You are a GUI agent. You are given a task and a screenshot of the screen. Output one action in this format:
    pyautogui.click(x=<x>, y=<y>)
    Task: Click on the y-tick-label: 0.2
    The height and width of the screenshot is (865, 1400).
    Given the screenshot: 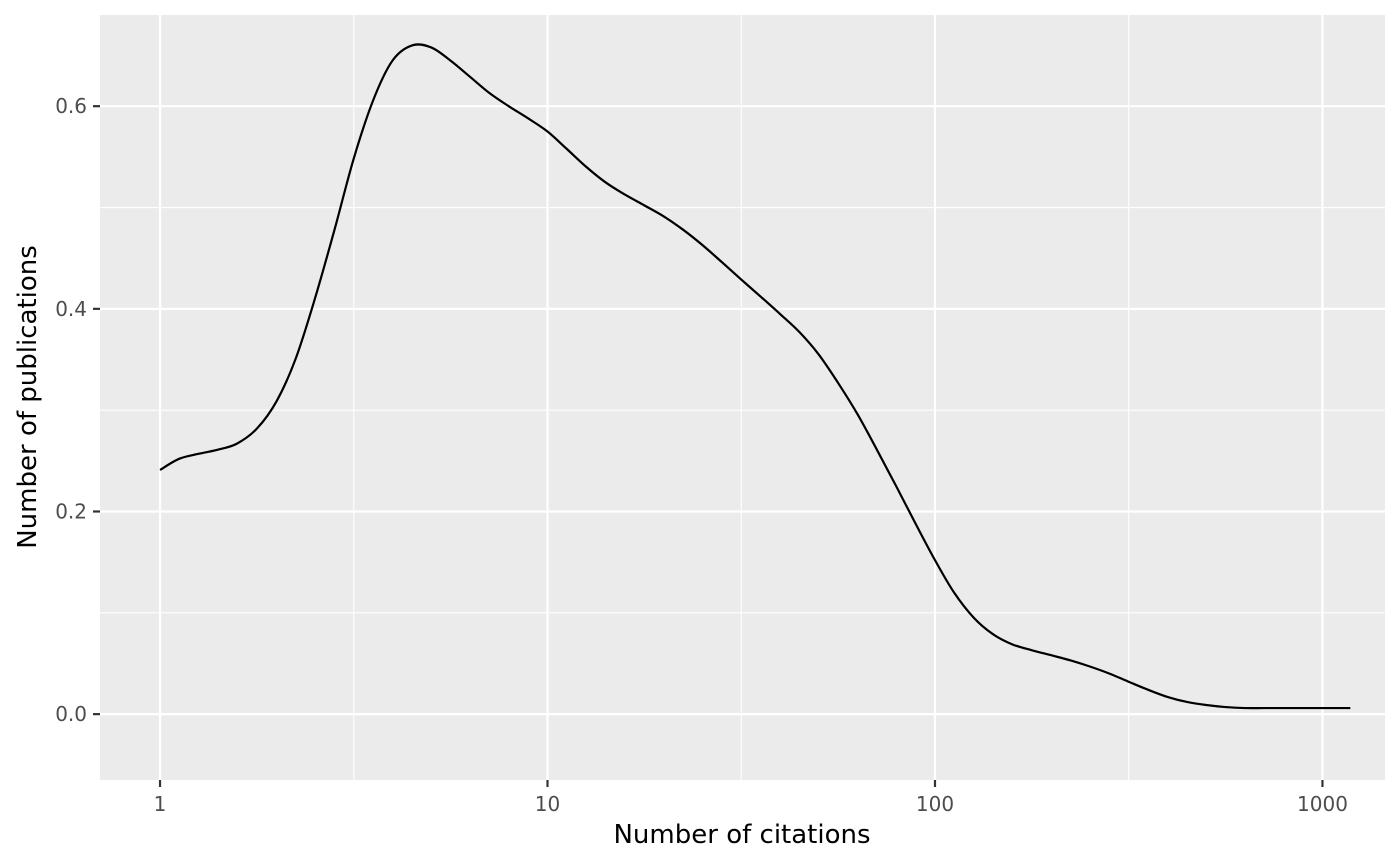 What is the action you would take?
    pyautogui.click(x=71, y=511)
    